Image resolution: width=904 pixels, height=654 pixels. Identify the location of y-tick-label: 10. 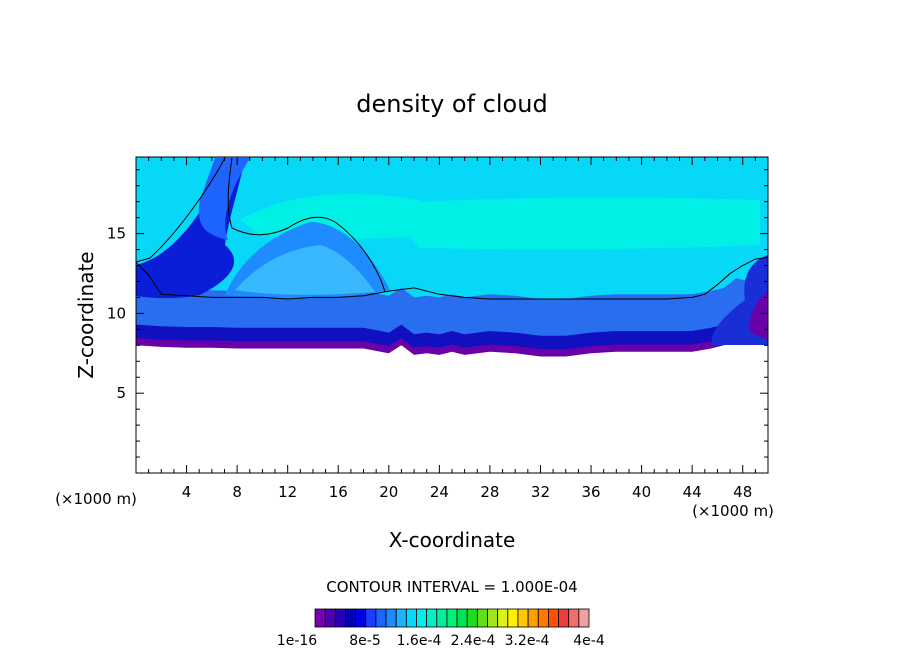
(116, 313).